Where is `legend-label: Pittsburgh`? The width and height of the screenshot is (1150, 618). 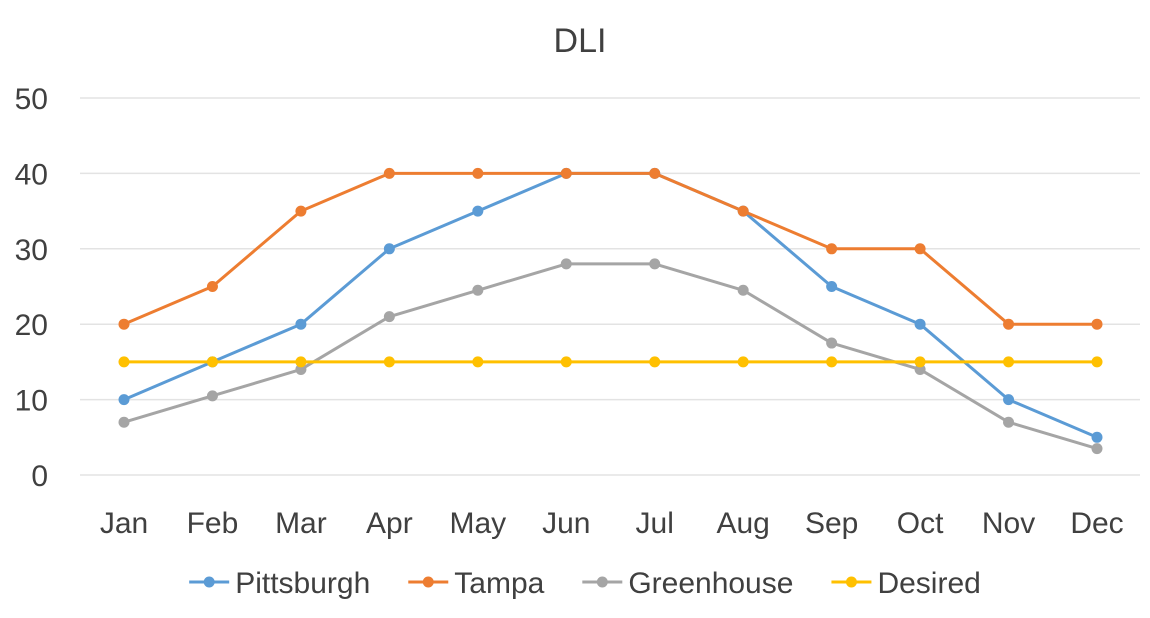
legend-label: Pittsburgh is located at coordinates (302, 583).